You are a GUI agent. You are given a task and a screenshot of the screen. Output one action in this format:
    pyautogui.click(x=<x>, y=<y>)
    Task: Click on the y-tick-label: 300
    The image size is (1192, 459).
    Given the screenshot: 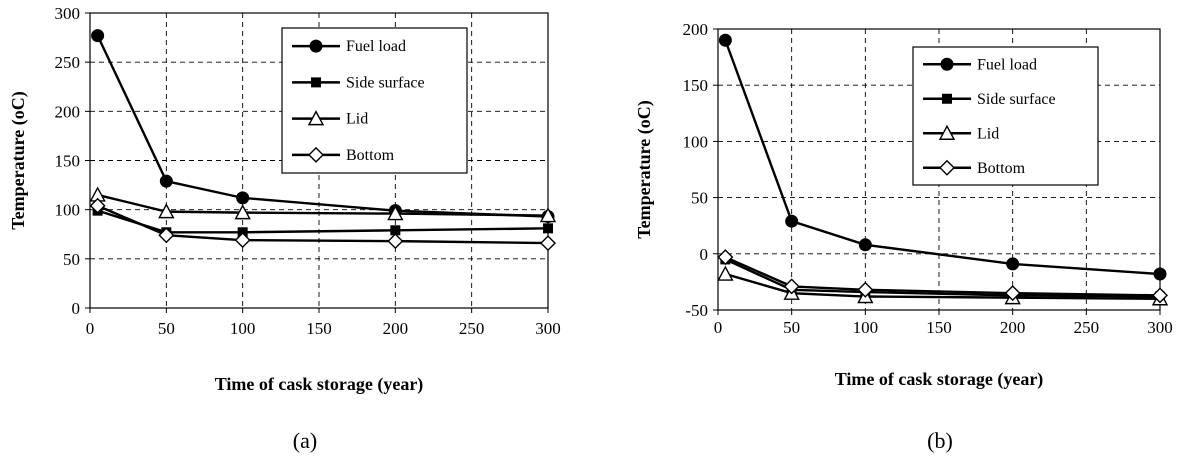 What is the action you would take?
    pyautogui.click(x=68, y=13)
    